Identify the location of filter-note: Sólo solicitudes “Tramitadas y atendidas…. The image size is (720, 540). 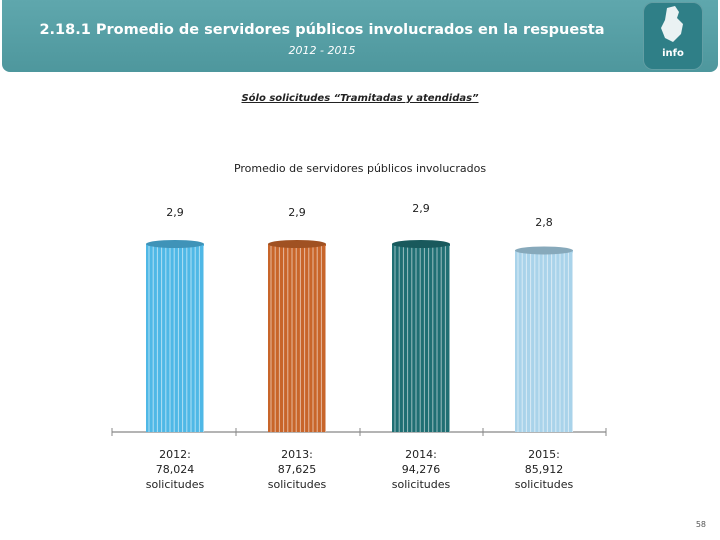
(360, 98).